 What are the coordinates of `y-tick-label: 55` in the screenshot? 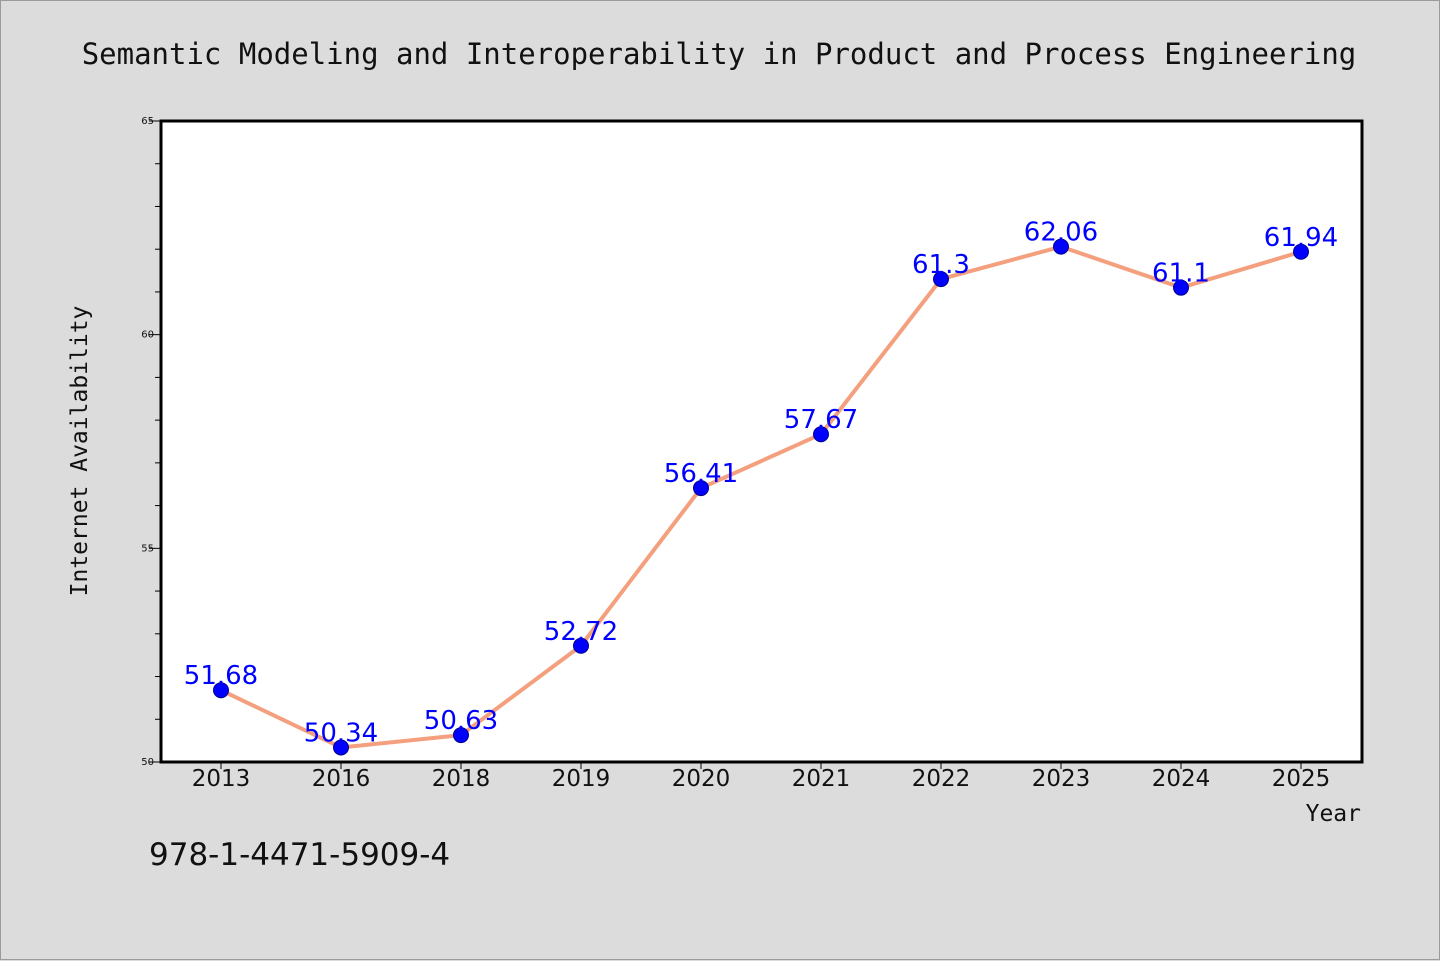 It's located at (147, 548).